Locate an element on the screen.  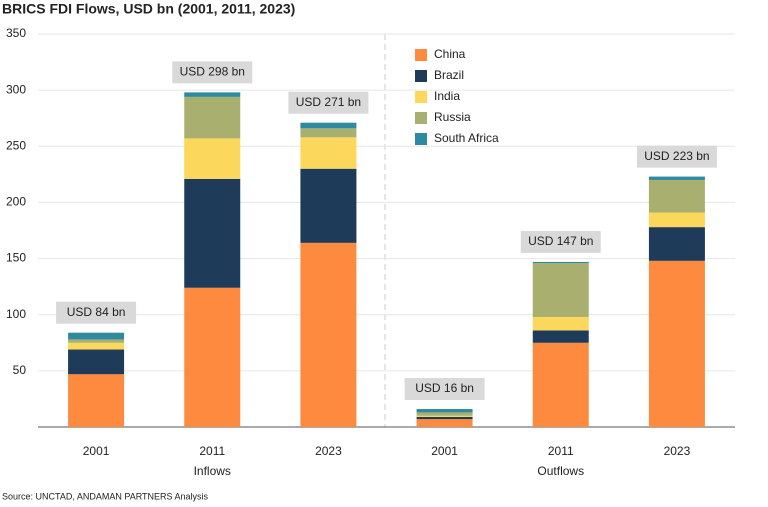
y-tick-label: 50 is located at coordinates (20, 370).